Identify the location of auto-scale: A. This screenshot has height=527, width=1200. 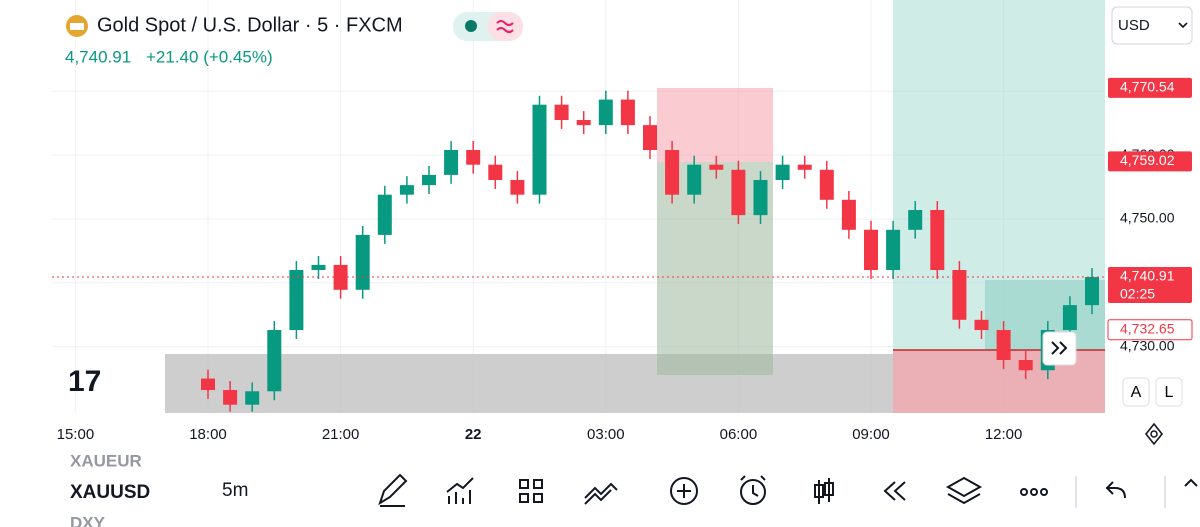
(1136, 392).